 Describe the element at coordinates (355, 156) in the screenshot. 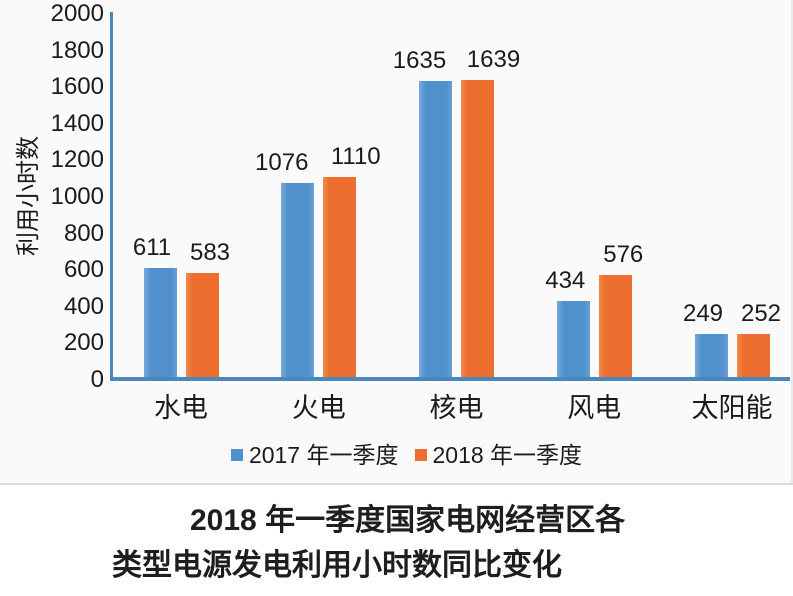

I see `value-label: 1110` at that location.